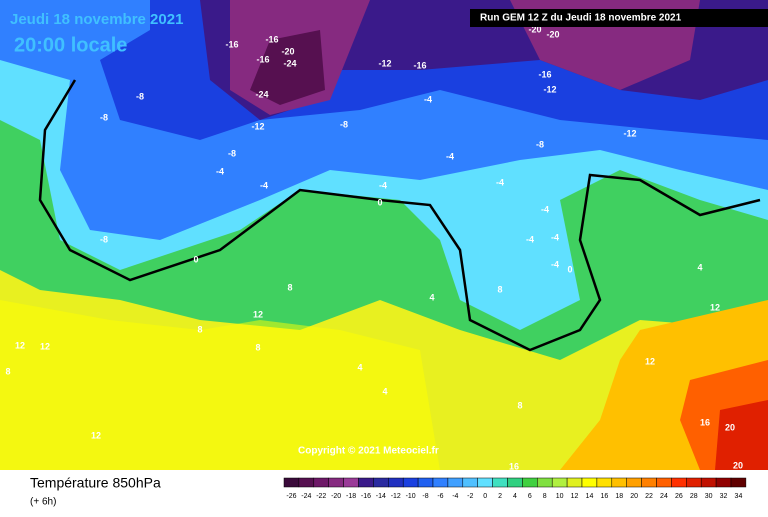 The image size is (768, 517). Describe the element at coordinates (70, 45) in the screenshot. I see `time-label: 20:00 locale` at that location.